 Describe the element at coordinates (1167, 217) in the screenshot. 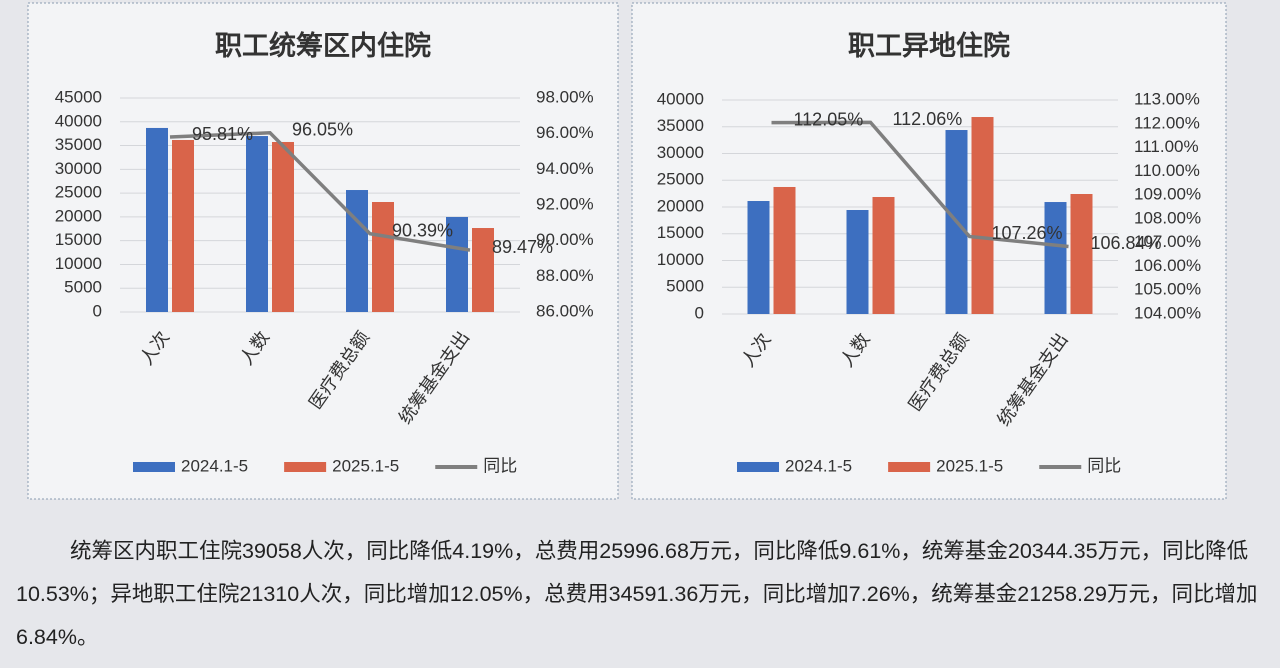

I see `y2-tick-label: 108.00%` at that location.